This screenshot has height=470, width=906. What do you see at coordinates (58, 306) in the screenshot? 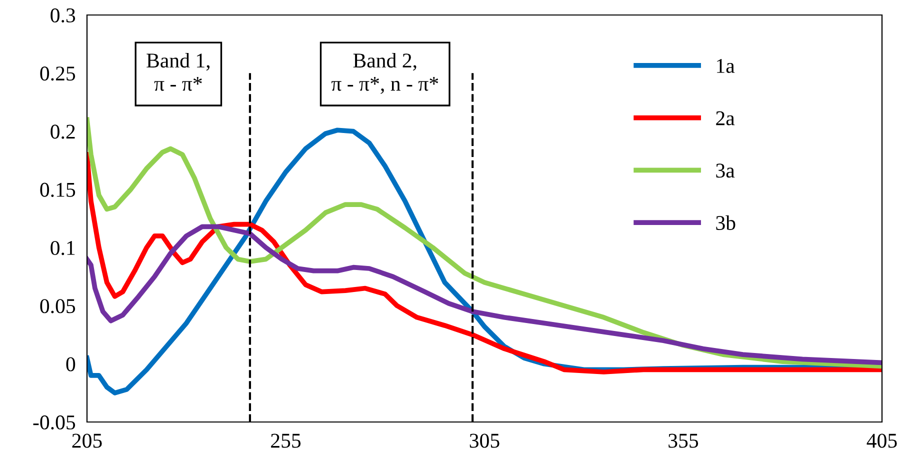
I see `y-tick-label: 0.05` at bounding box center [58, 306].